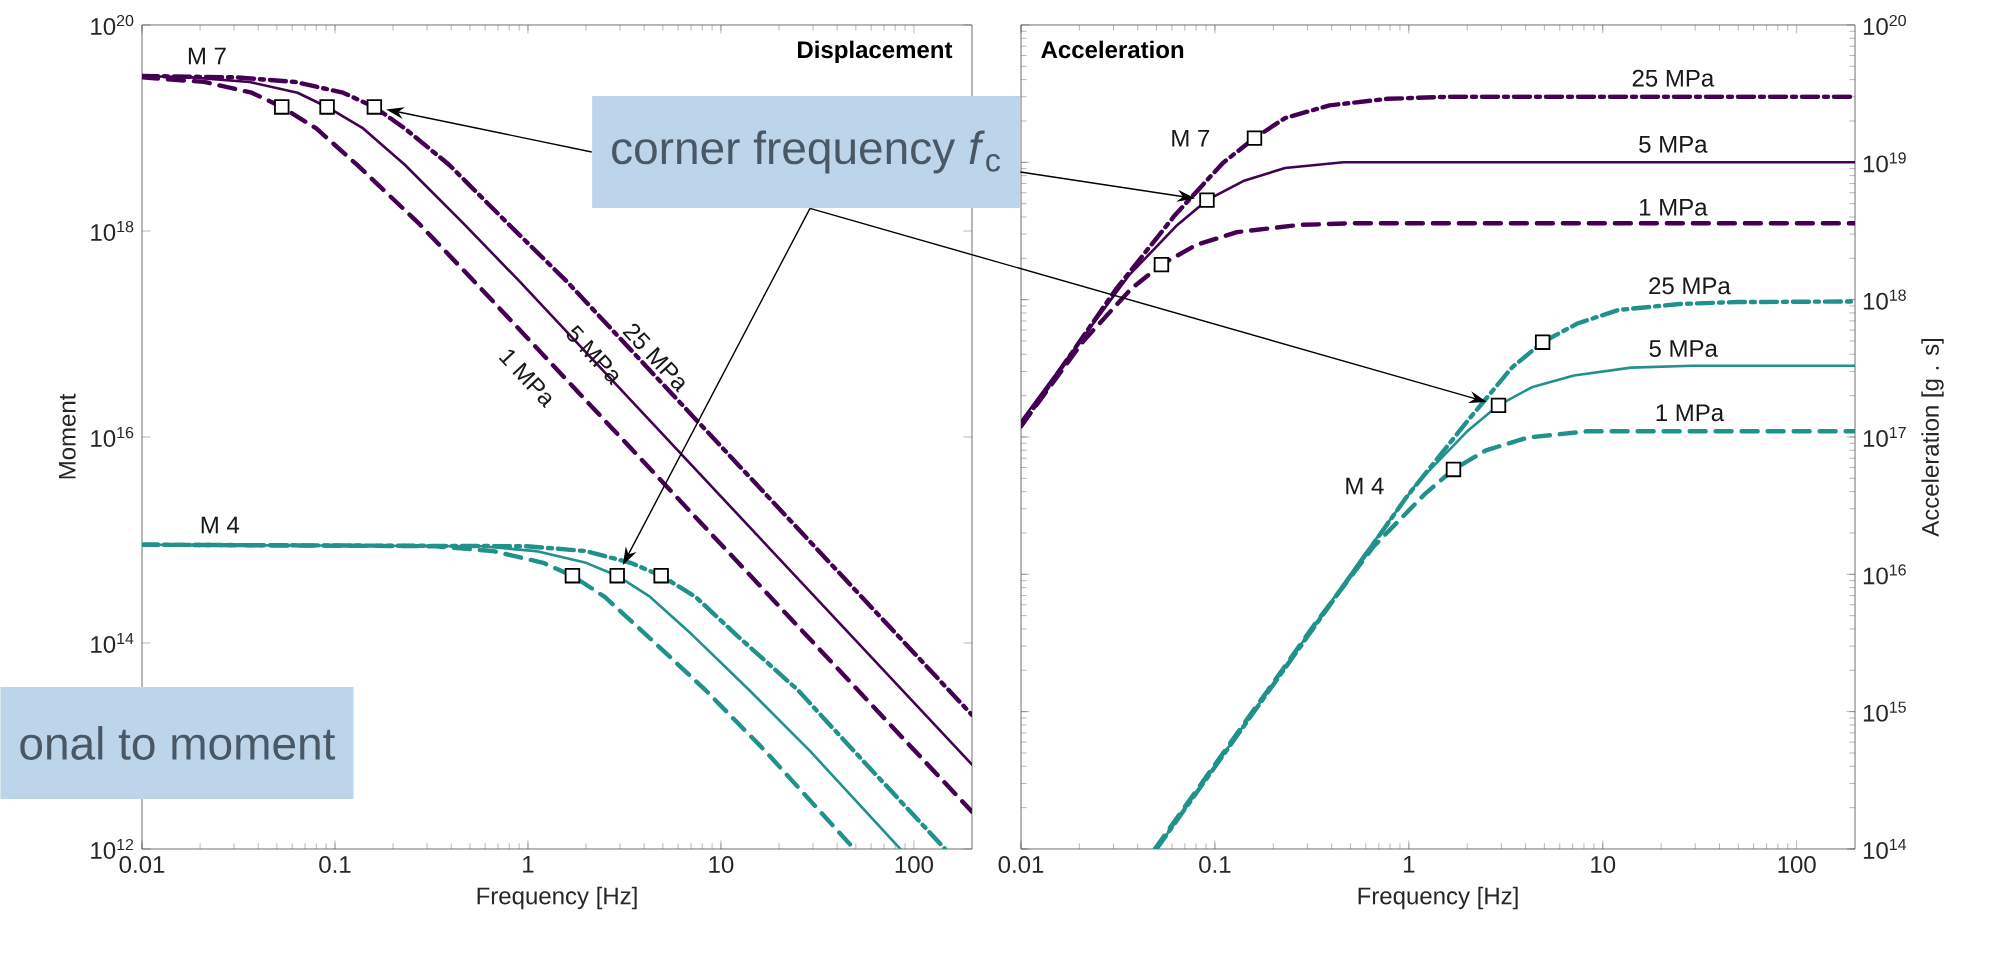 The width and height of the screenshot is (1992, 955). Describe the element at coordinates (806, 152) in the screenshot. I see `annotation: corner frequency f$_{c}$` at that location.